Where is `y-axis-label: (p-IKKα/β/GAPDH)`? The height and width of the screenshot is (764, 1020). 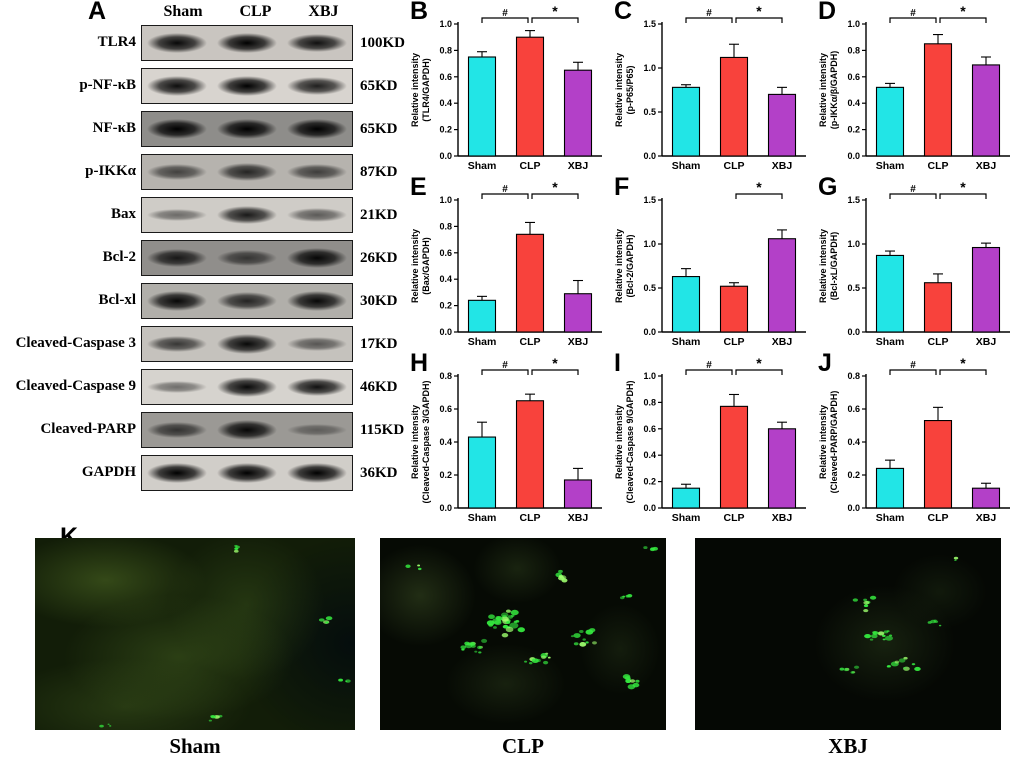 y-axis-label: (p-IKKα/β/GAPDH) is located at coordinates (834, 90).